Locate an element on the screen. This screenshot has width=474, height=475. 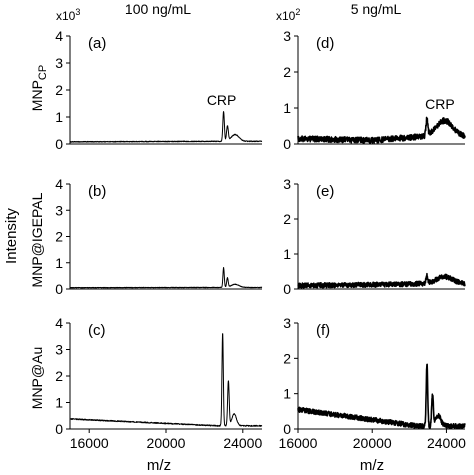
x-axis-label-right: m/z is located at coordinates (372, 465).